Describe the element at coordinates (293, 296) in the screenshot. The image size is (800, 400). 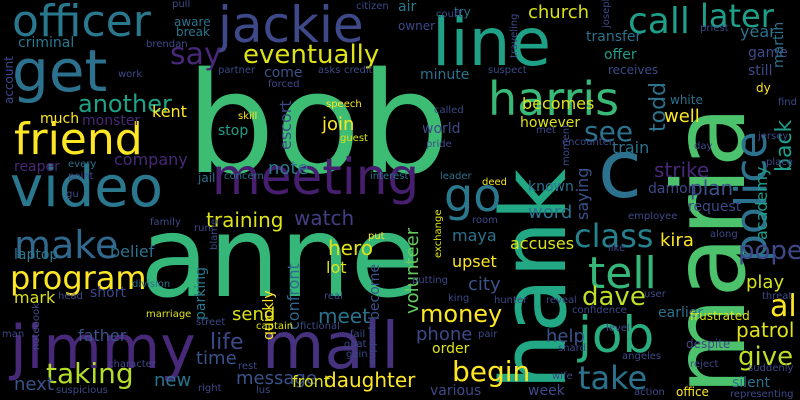
I see `word-confront: confront` at that location.